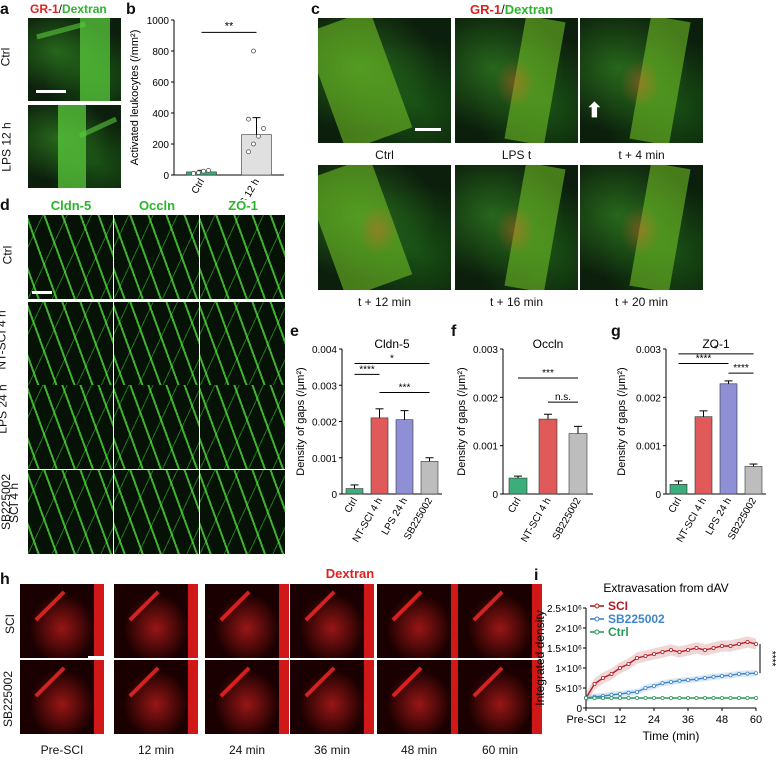 The height and width of the screenshot is (764, 783). What do you see at coordinates (454, 331) in the screenshot?
I see `panel-letter-f: f` at bounding box center [454, 331].